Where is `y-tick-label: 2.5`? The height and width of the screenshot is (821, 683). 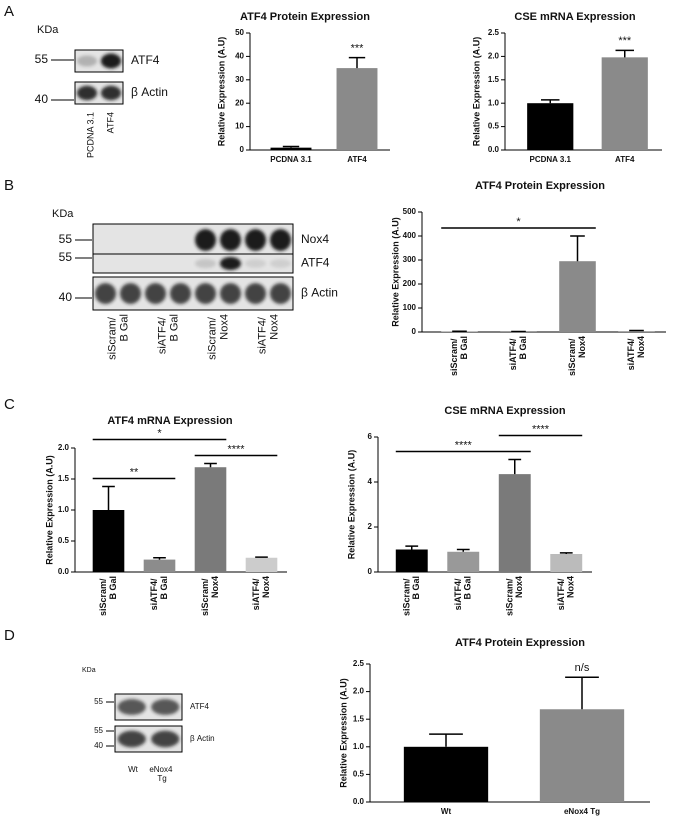 y-tick-label: 2.5 is located at coordinates (494, 32).